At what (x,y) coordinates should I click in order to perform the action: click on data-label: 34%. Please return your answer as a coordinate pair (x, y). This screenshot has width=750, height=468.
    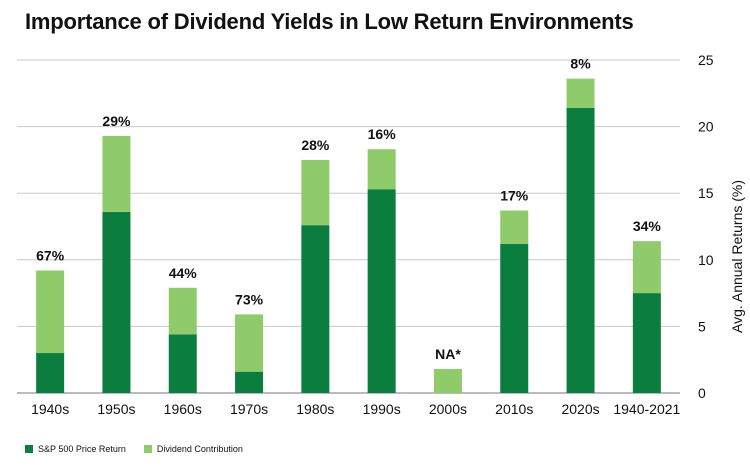
    Looking at the image, I should click on (647, 226).